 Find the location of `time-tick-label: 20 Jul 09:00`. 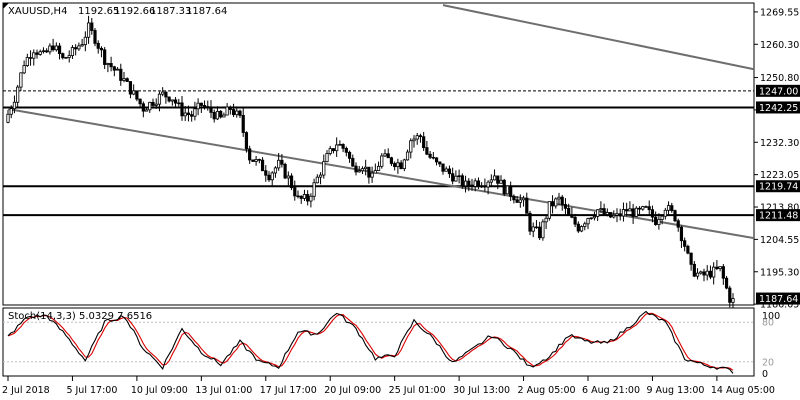

time-tick-label: 20 Jul 09:00 is located at coordinates (352, 390).